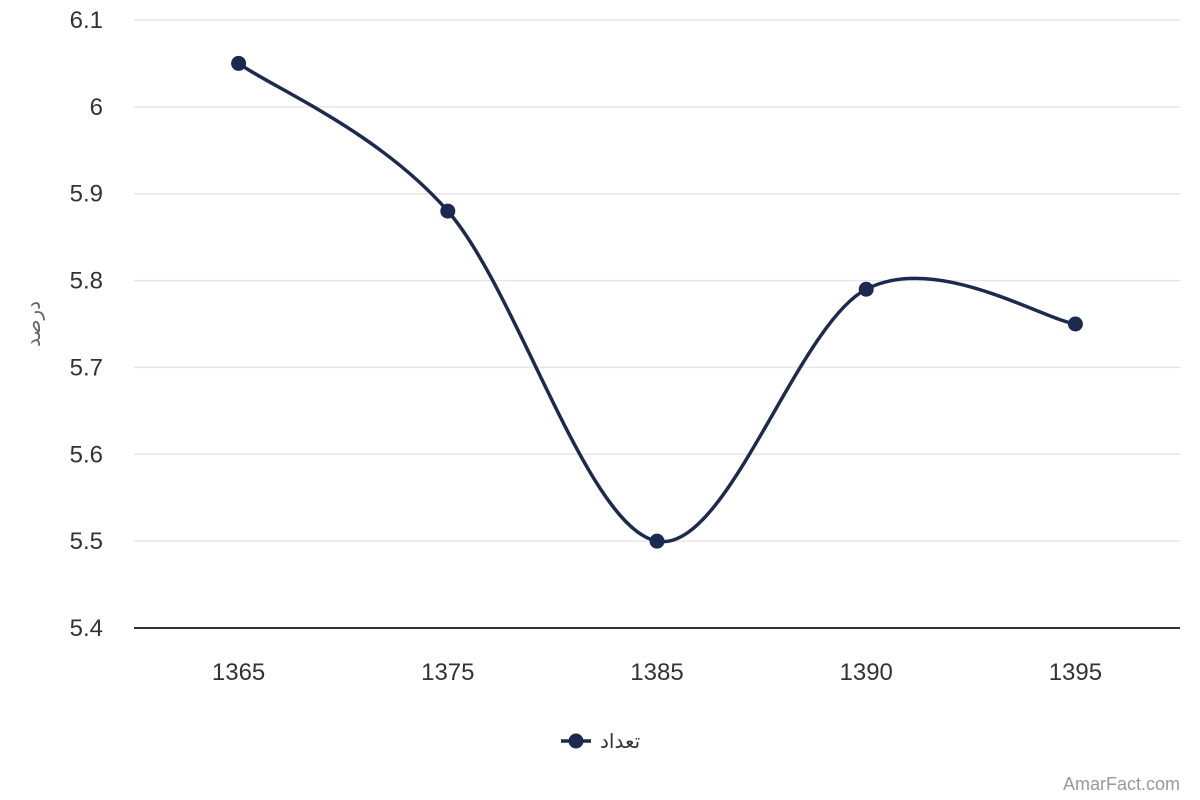  Describe the element at coordinates (86, 324) in the screenshot. I see `y-axis-tick-labels: 5.4 5.5 5.6 5.7 5.8 5.9 6 6.1` at that location.